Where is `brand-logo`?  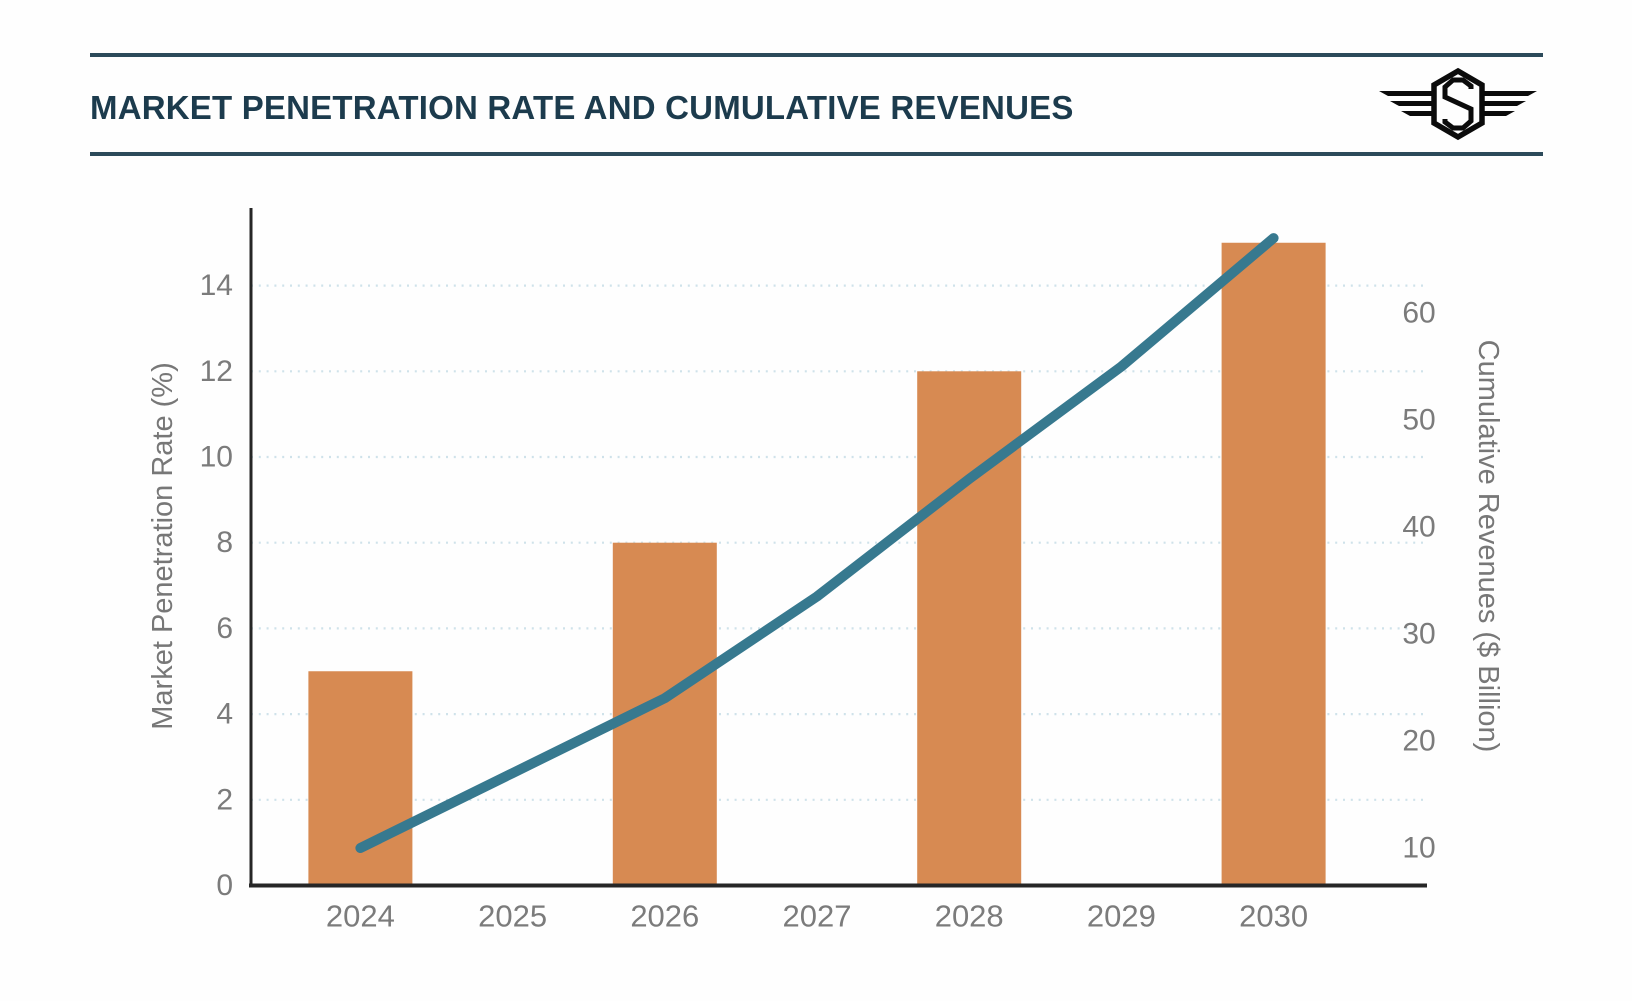 brand-logo is located at coordinates (1458, 104).